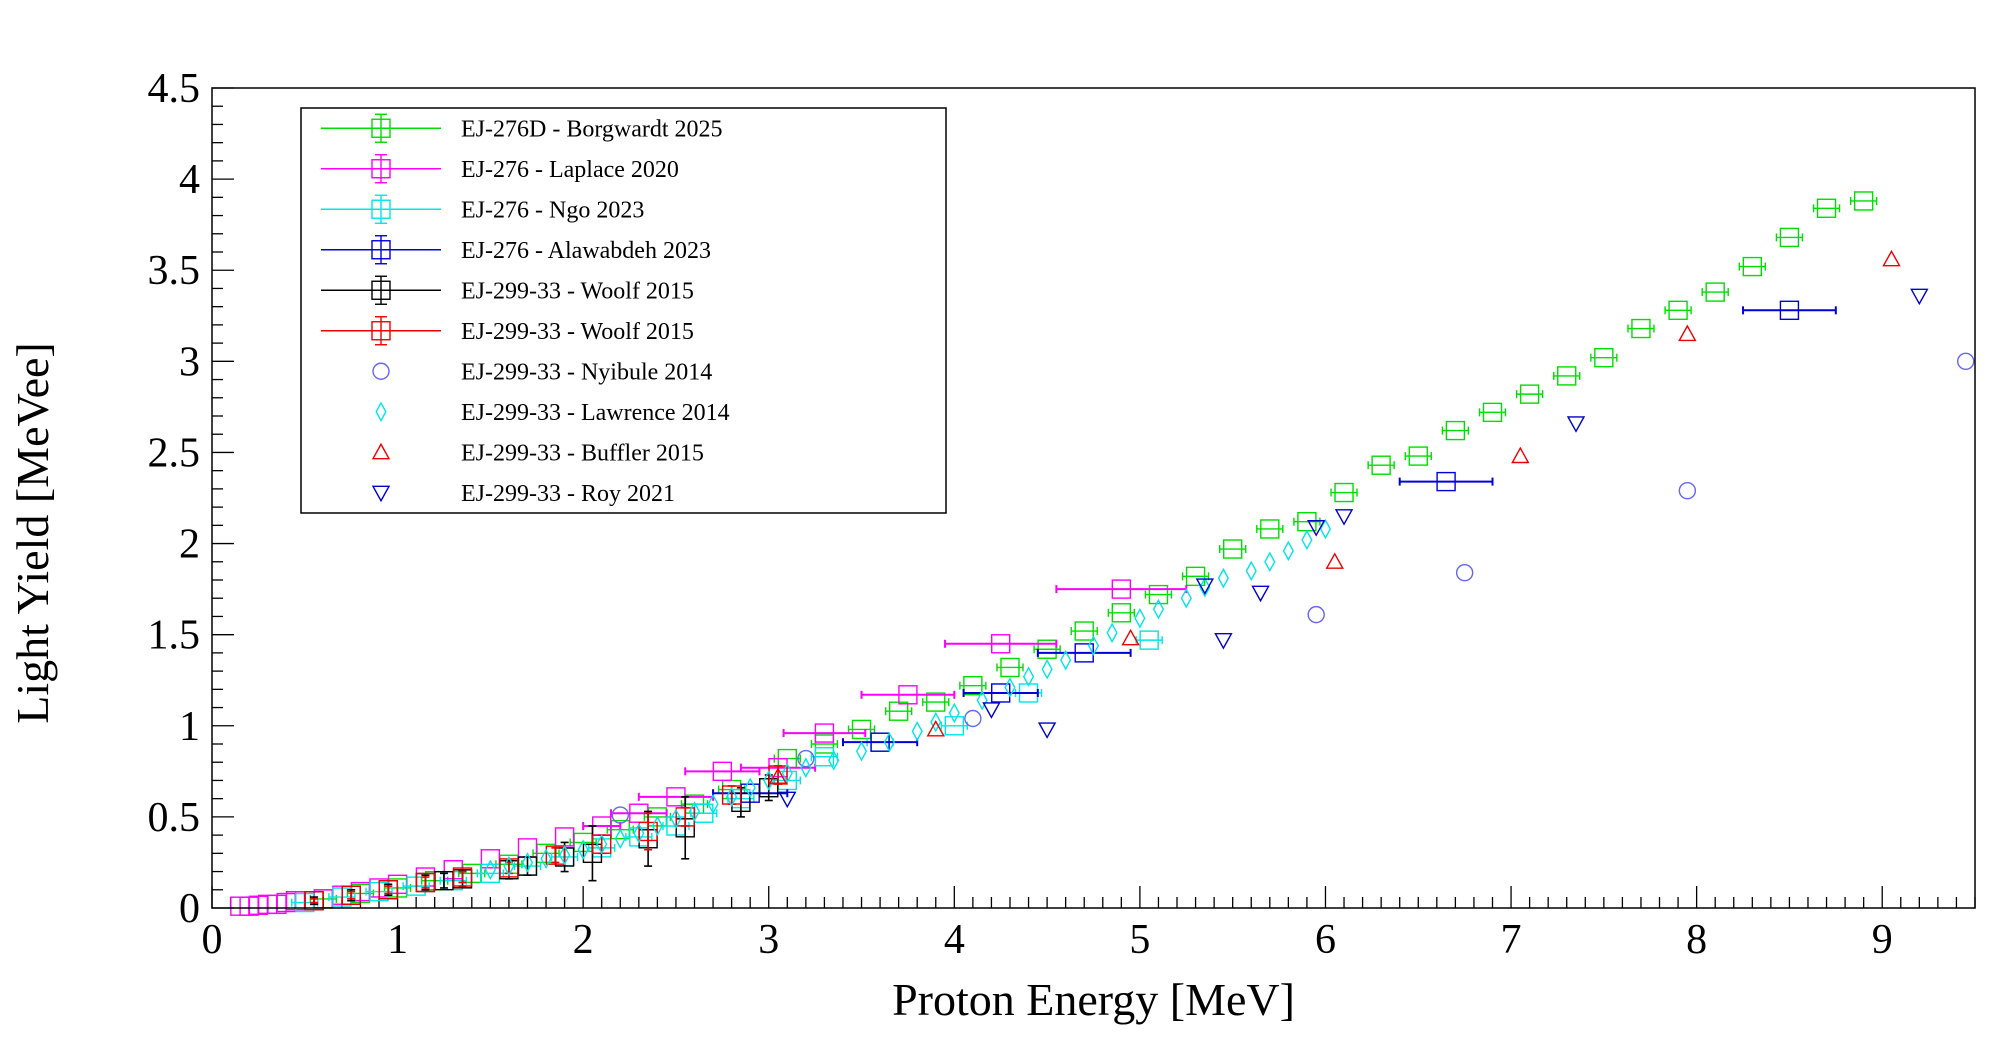  I want to click on legend-entry: EJ-276D - Borgwardt 2025, so click(522, 128).